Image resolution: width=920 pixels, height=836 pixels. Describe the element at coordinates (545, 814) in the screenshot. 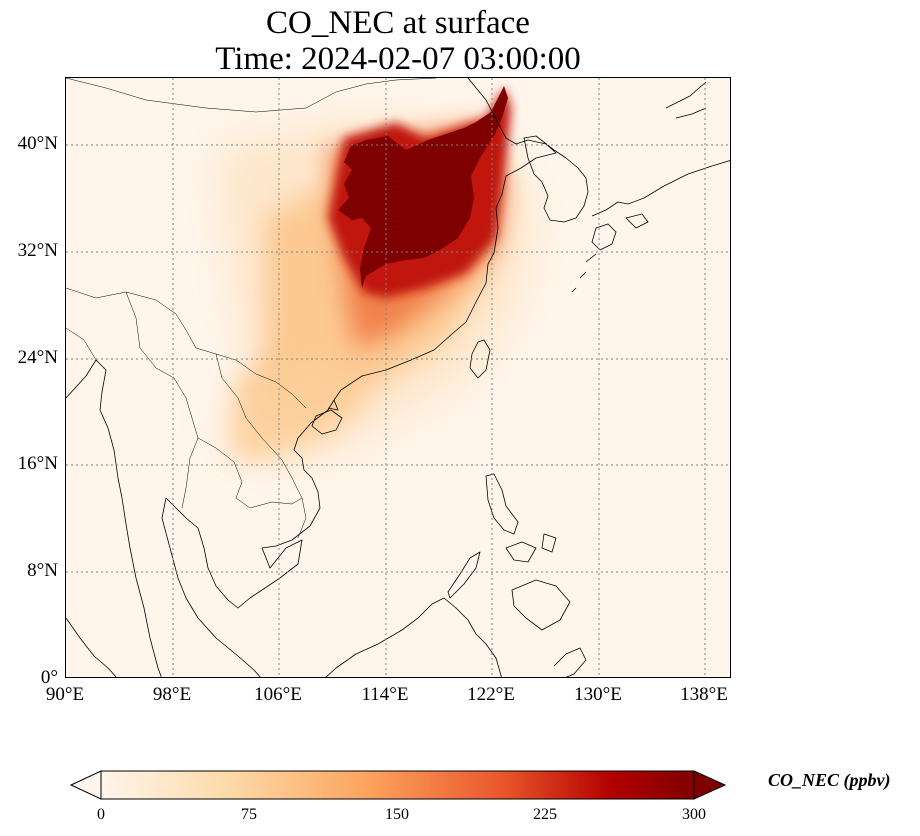

I see `colorbar-tick-225: 225` at that location.